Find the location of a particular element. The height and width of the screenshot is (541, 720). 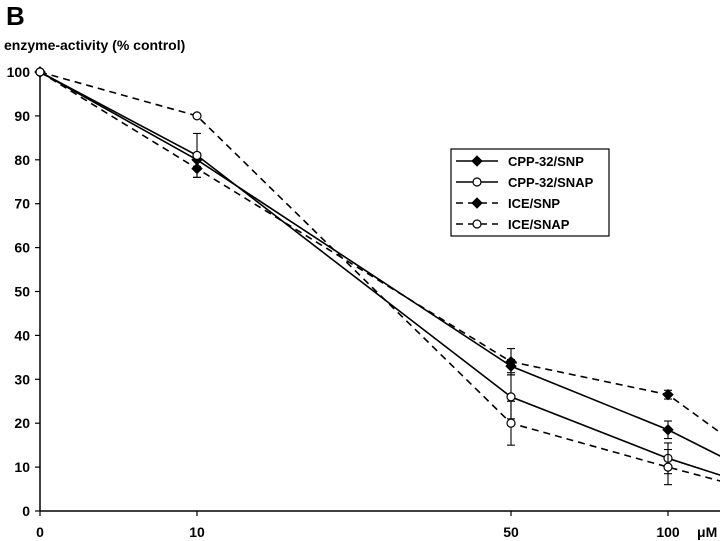

y-tick-label: 0 is located at coordinates (26, 511).